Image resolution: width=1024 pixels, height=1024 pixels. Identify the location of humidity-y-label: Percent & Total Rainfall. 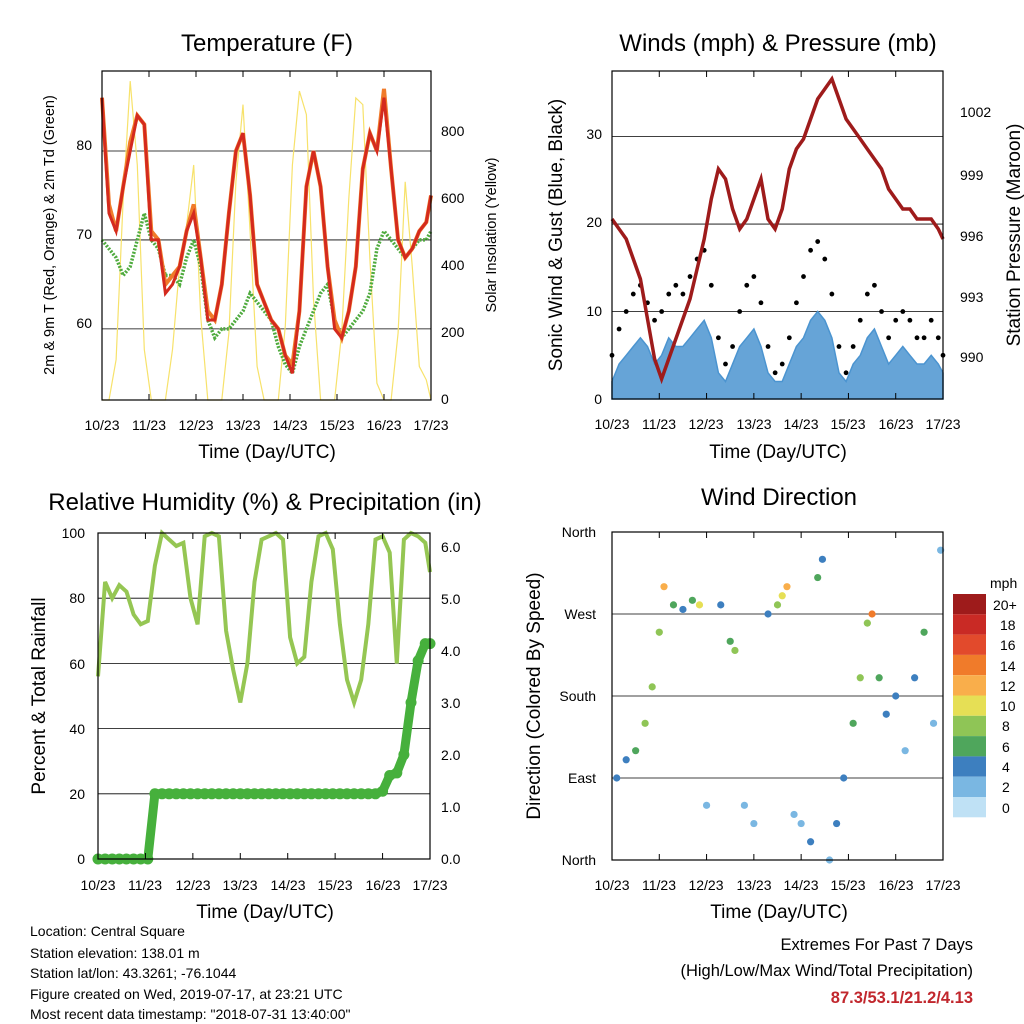
(39, 695).